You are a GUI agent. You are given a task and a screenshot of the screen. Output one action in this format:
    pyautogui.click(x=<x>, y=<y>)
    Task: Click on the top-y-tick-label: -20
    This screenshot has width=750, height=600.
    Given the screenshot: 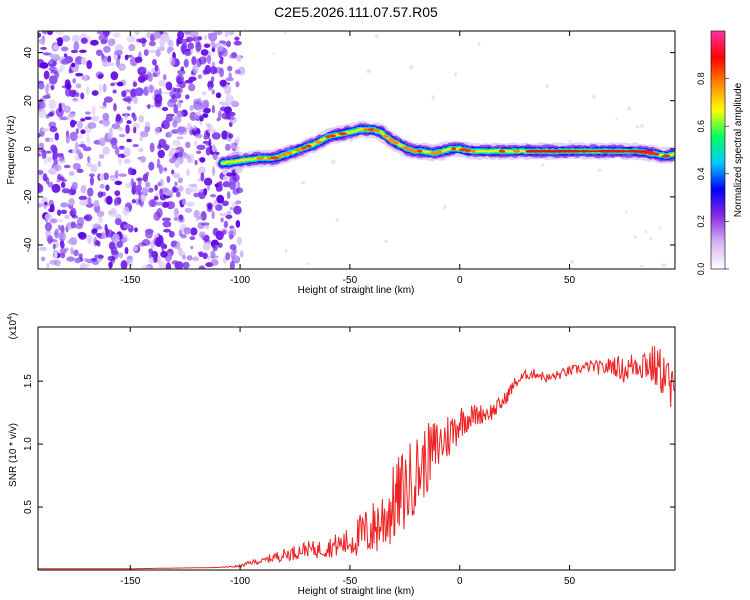 What is the action you would take?
    pyautogui.click(x=28, y=196)
    